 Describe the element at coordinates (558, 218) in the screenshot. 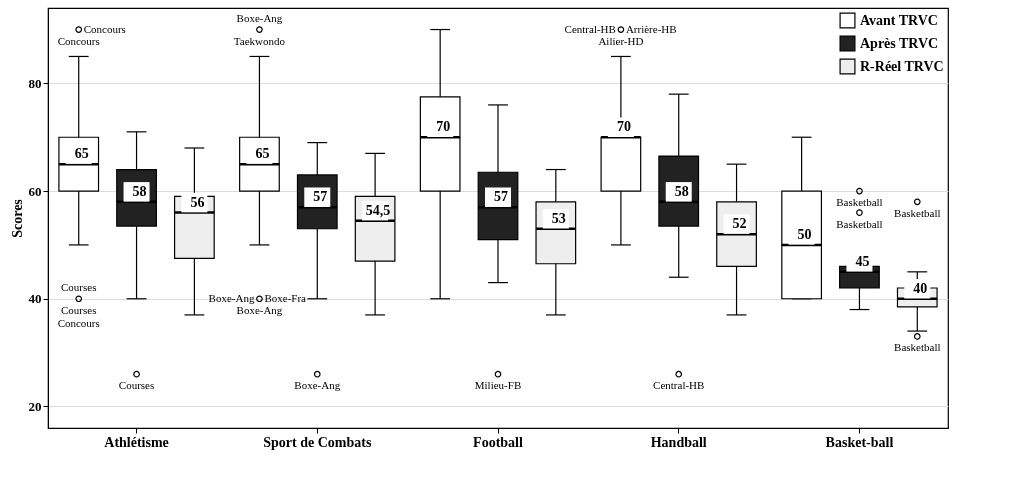

I see `text: 53` at that location.